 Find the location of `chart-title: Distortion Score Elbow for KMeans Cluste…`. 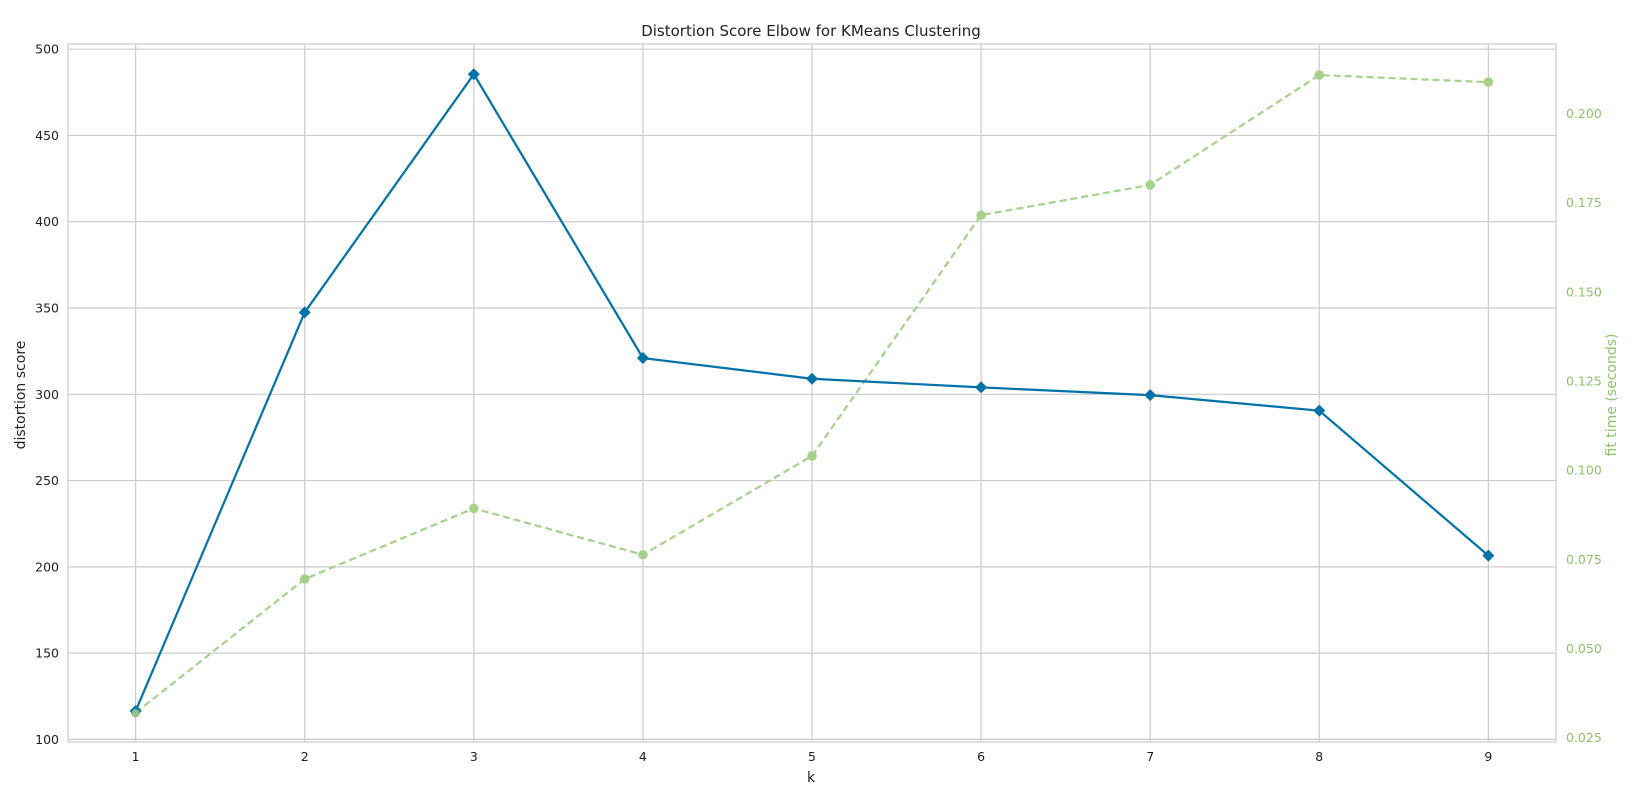

chart-title: Distortion Score Elbow for KMeans Cluste… is located at coordinates (811, 31).